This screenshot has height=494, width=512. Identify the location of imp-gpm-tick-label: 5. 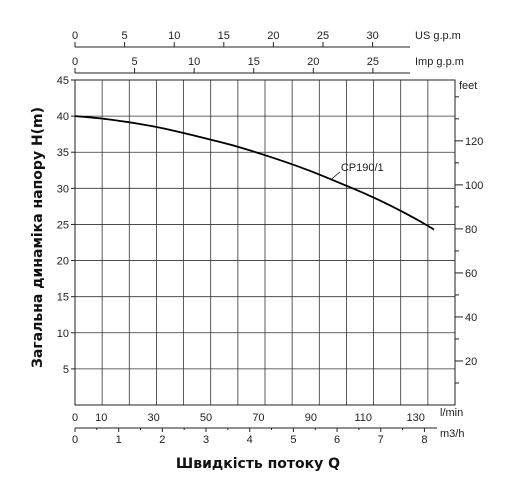
(135, 62).